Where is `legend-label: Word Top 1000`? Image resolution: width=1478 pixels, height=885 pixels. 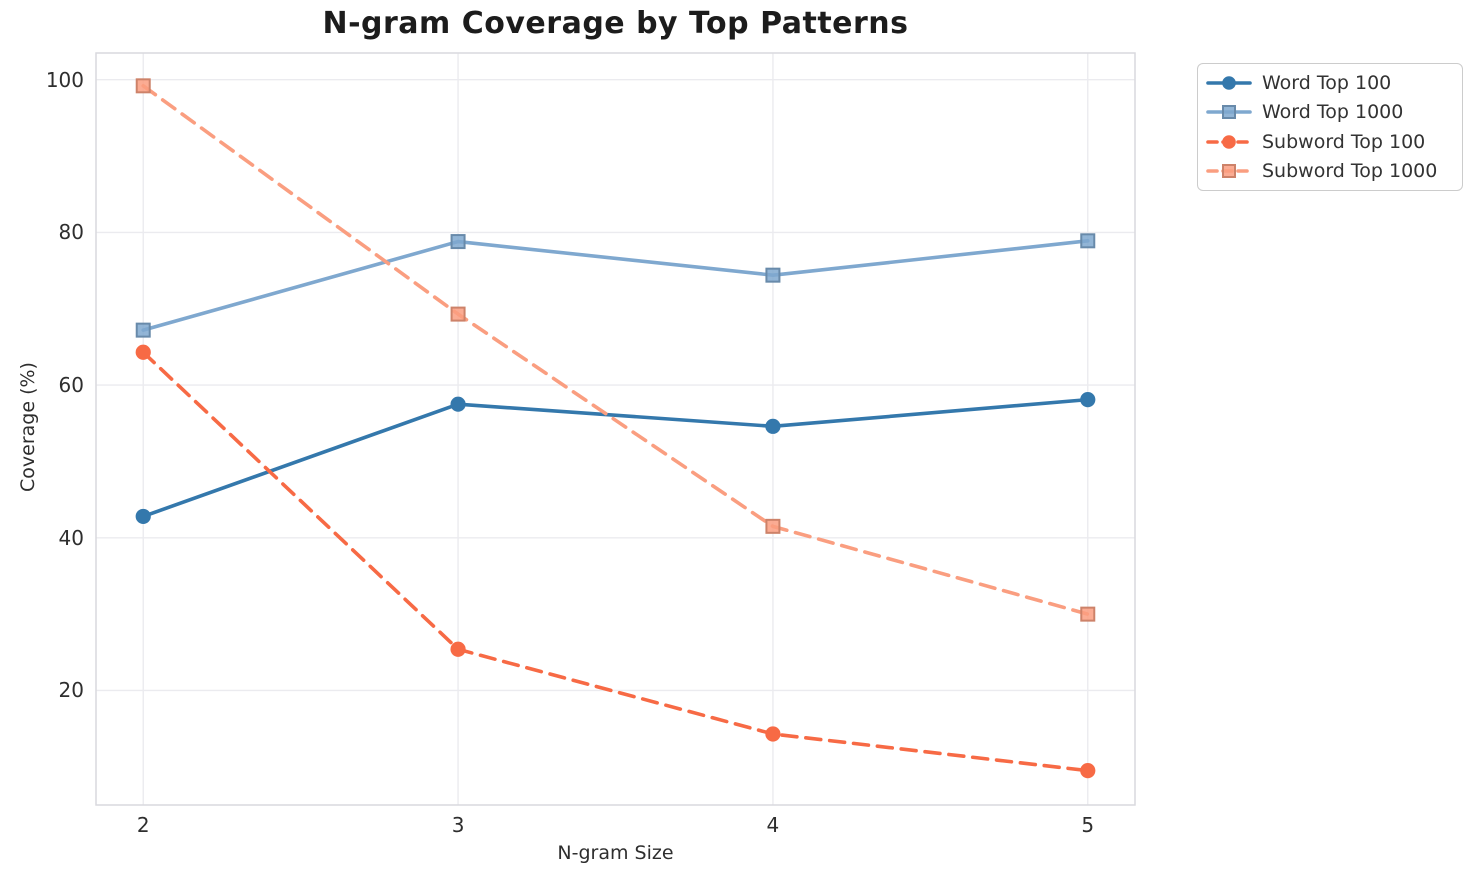
legend-label: Word Top 1000 is located at coordinates (1333, 112).